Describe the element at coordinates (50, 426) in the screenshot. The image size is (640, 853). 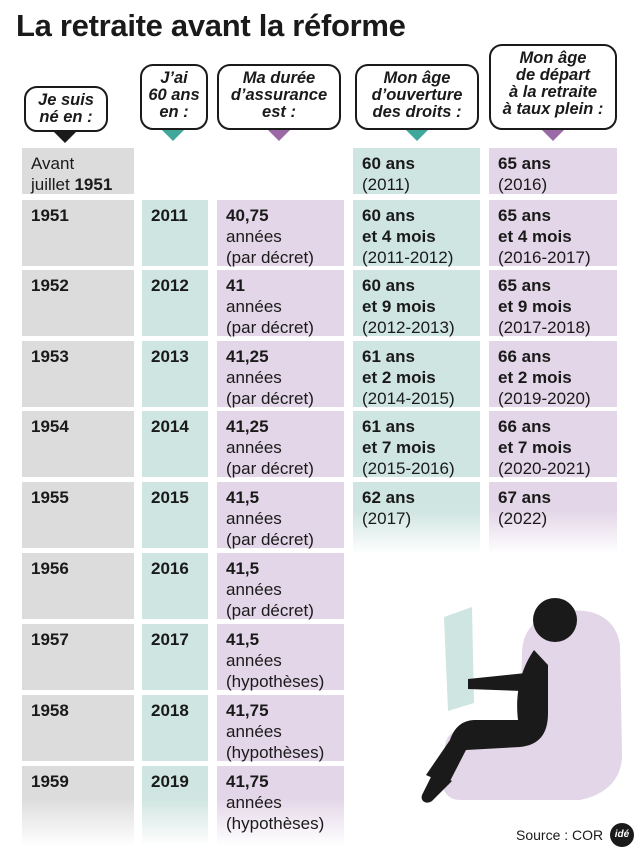
I see `born-year: 1954` at that location.